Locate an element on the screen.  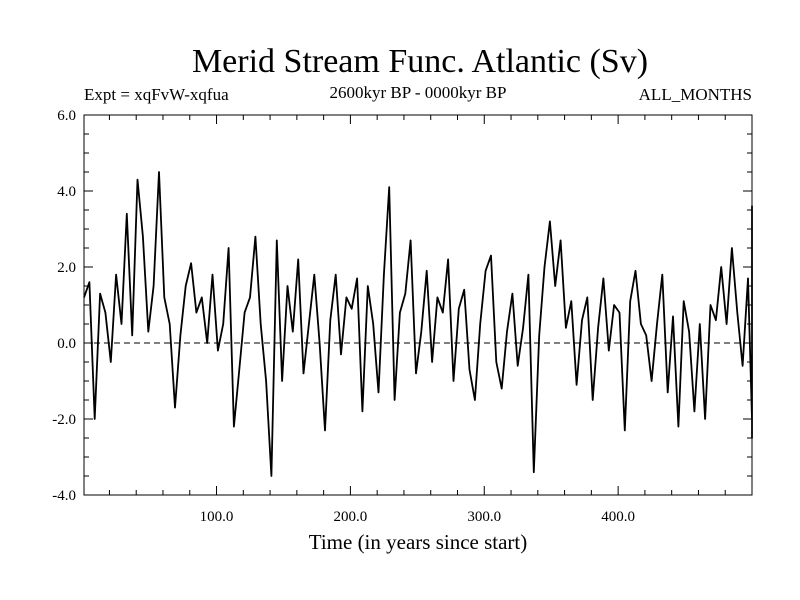
x-tick-label: 100.0 is located at coordinates (217, 517).